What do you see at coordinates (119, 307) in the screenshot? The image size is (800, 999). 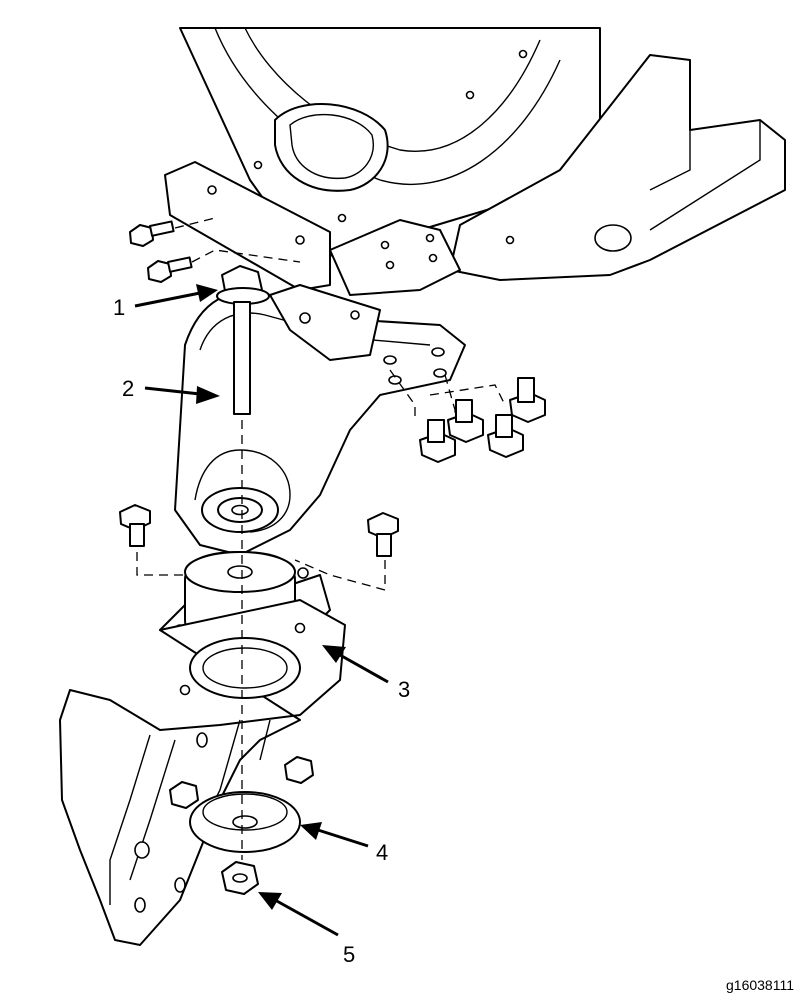 I see `callout-1-label: 1` at bounding box center [119, 307].